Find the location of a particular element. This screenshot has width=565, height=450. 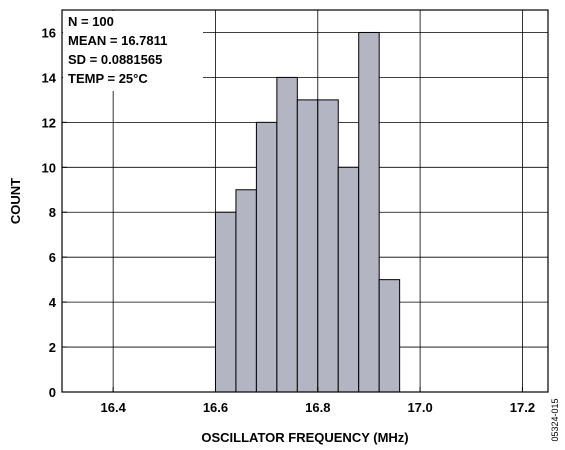

stats-box is located at coordinates (133, 51).